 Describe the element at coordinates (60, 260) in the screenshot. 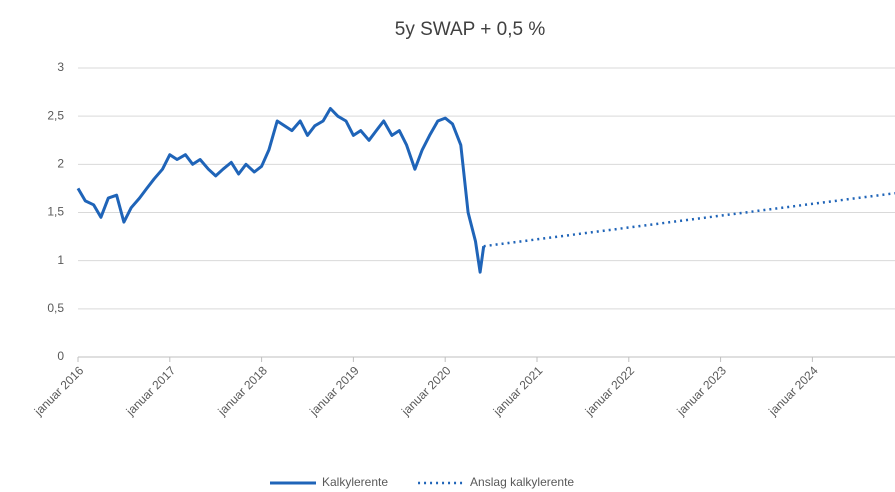

I see `y-tick-label: 1` at that location.